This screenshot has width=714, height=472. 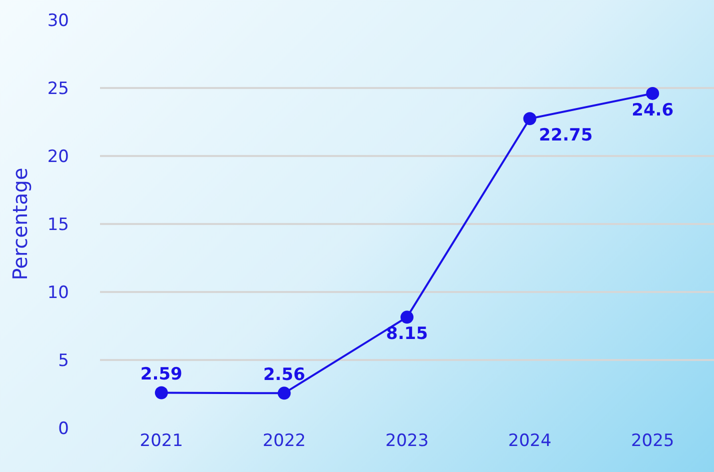 What do you see at coordinates (407, 441) in the screenshot?
I see `x-tick-label: 2023` at bounding box center [407, 441].